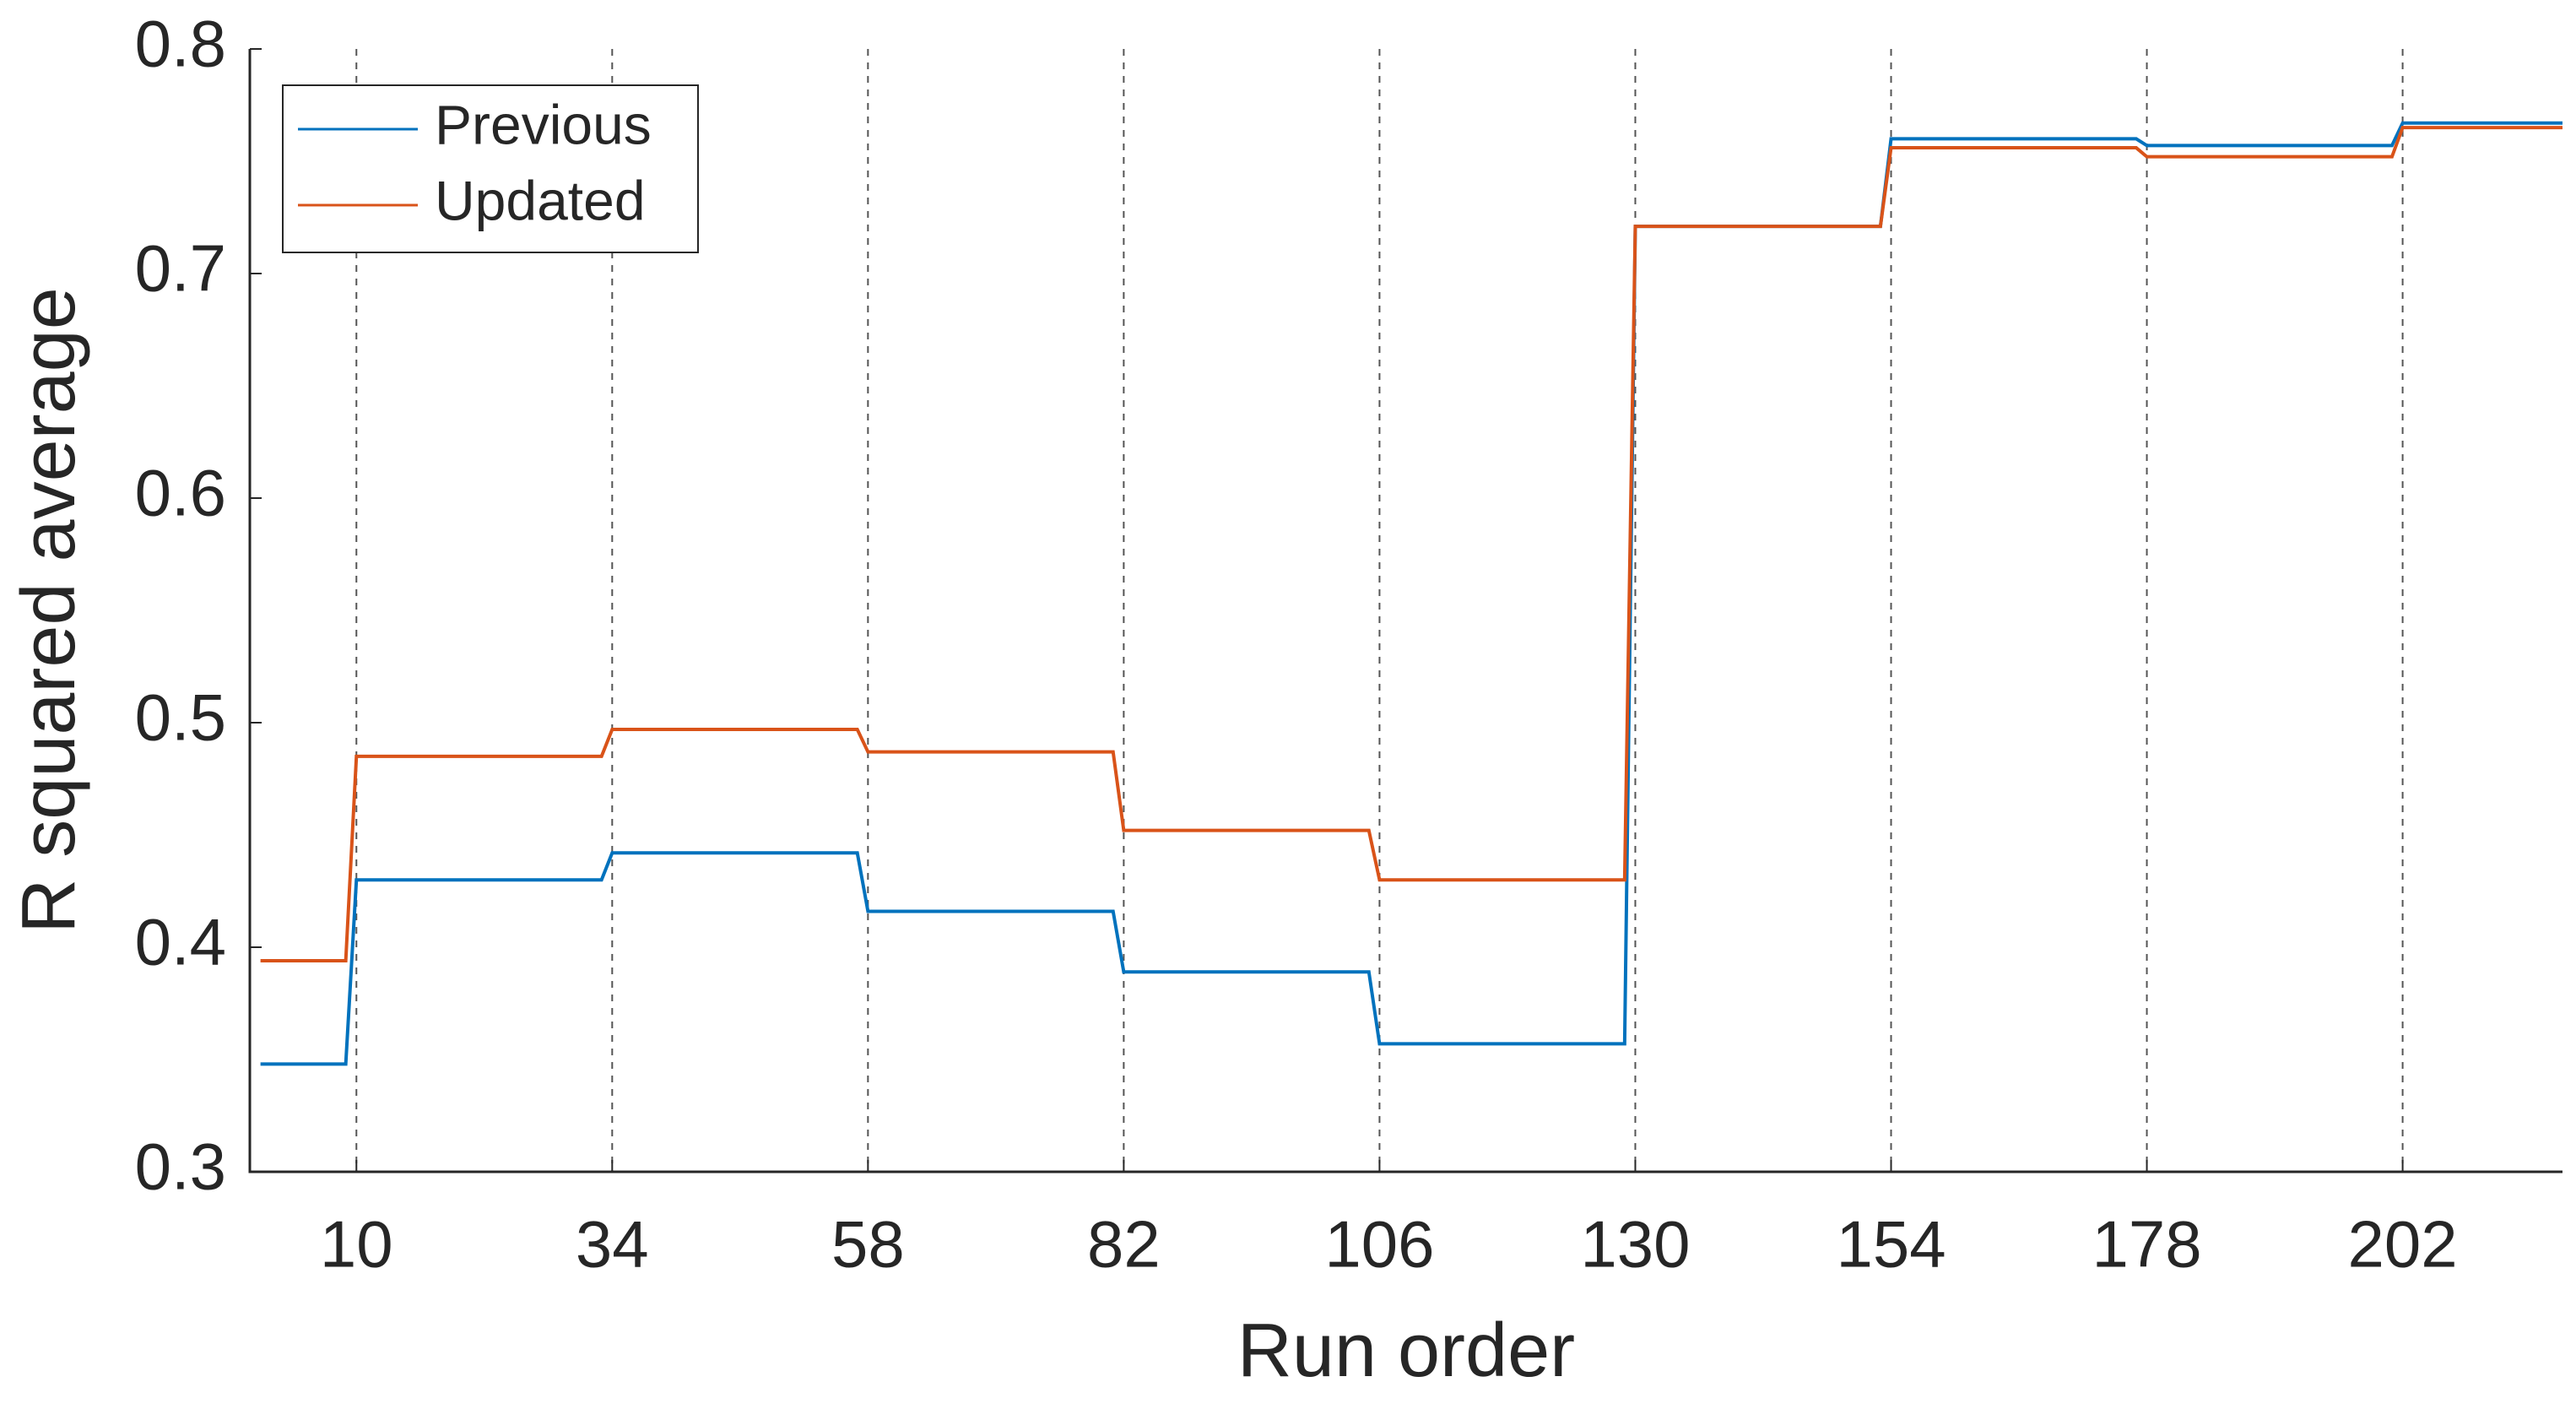 This screenshot has width=2576, height=1420. Describe the element at coordinates (490, 168) in the screenshot. I see `legend-box` at that location.